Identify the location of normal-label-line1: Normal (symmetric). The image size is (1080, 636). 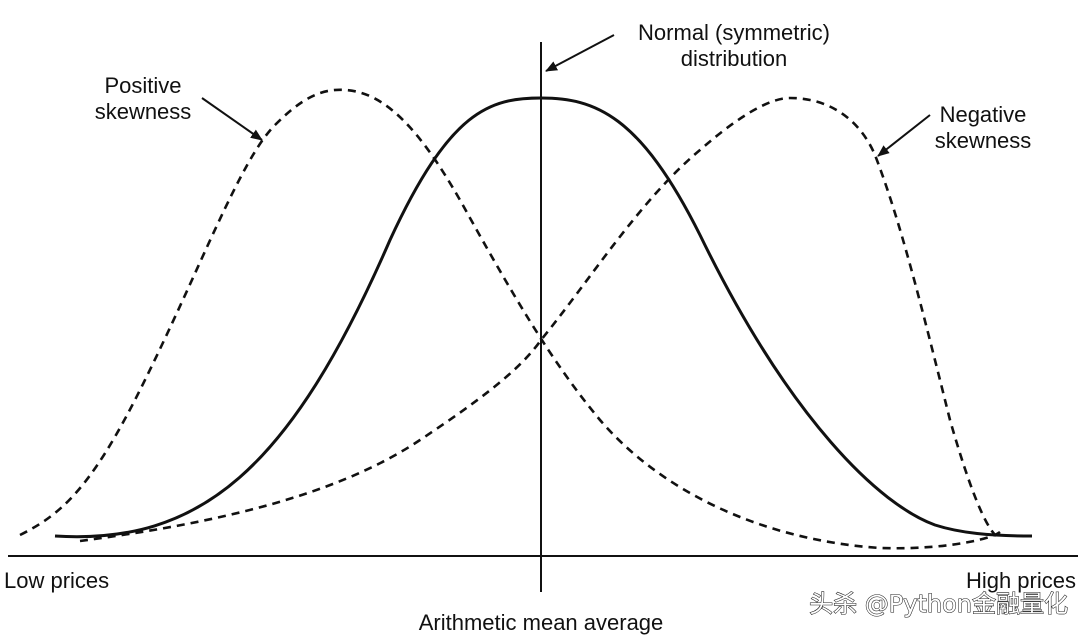
(734, 32).